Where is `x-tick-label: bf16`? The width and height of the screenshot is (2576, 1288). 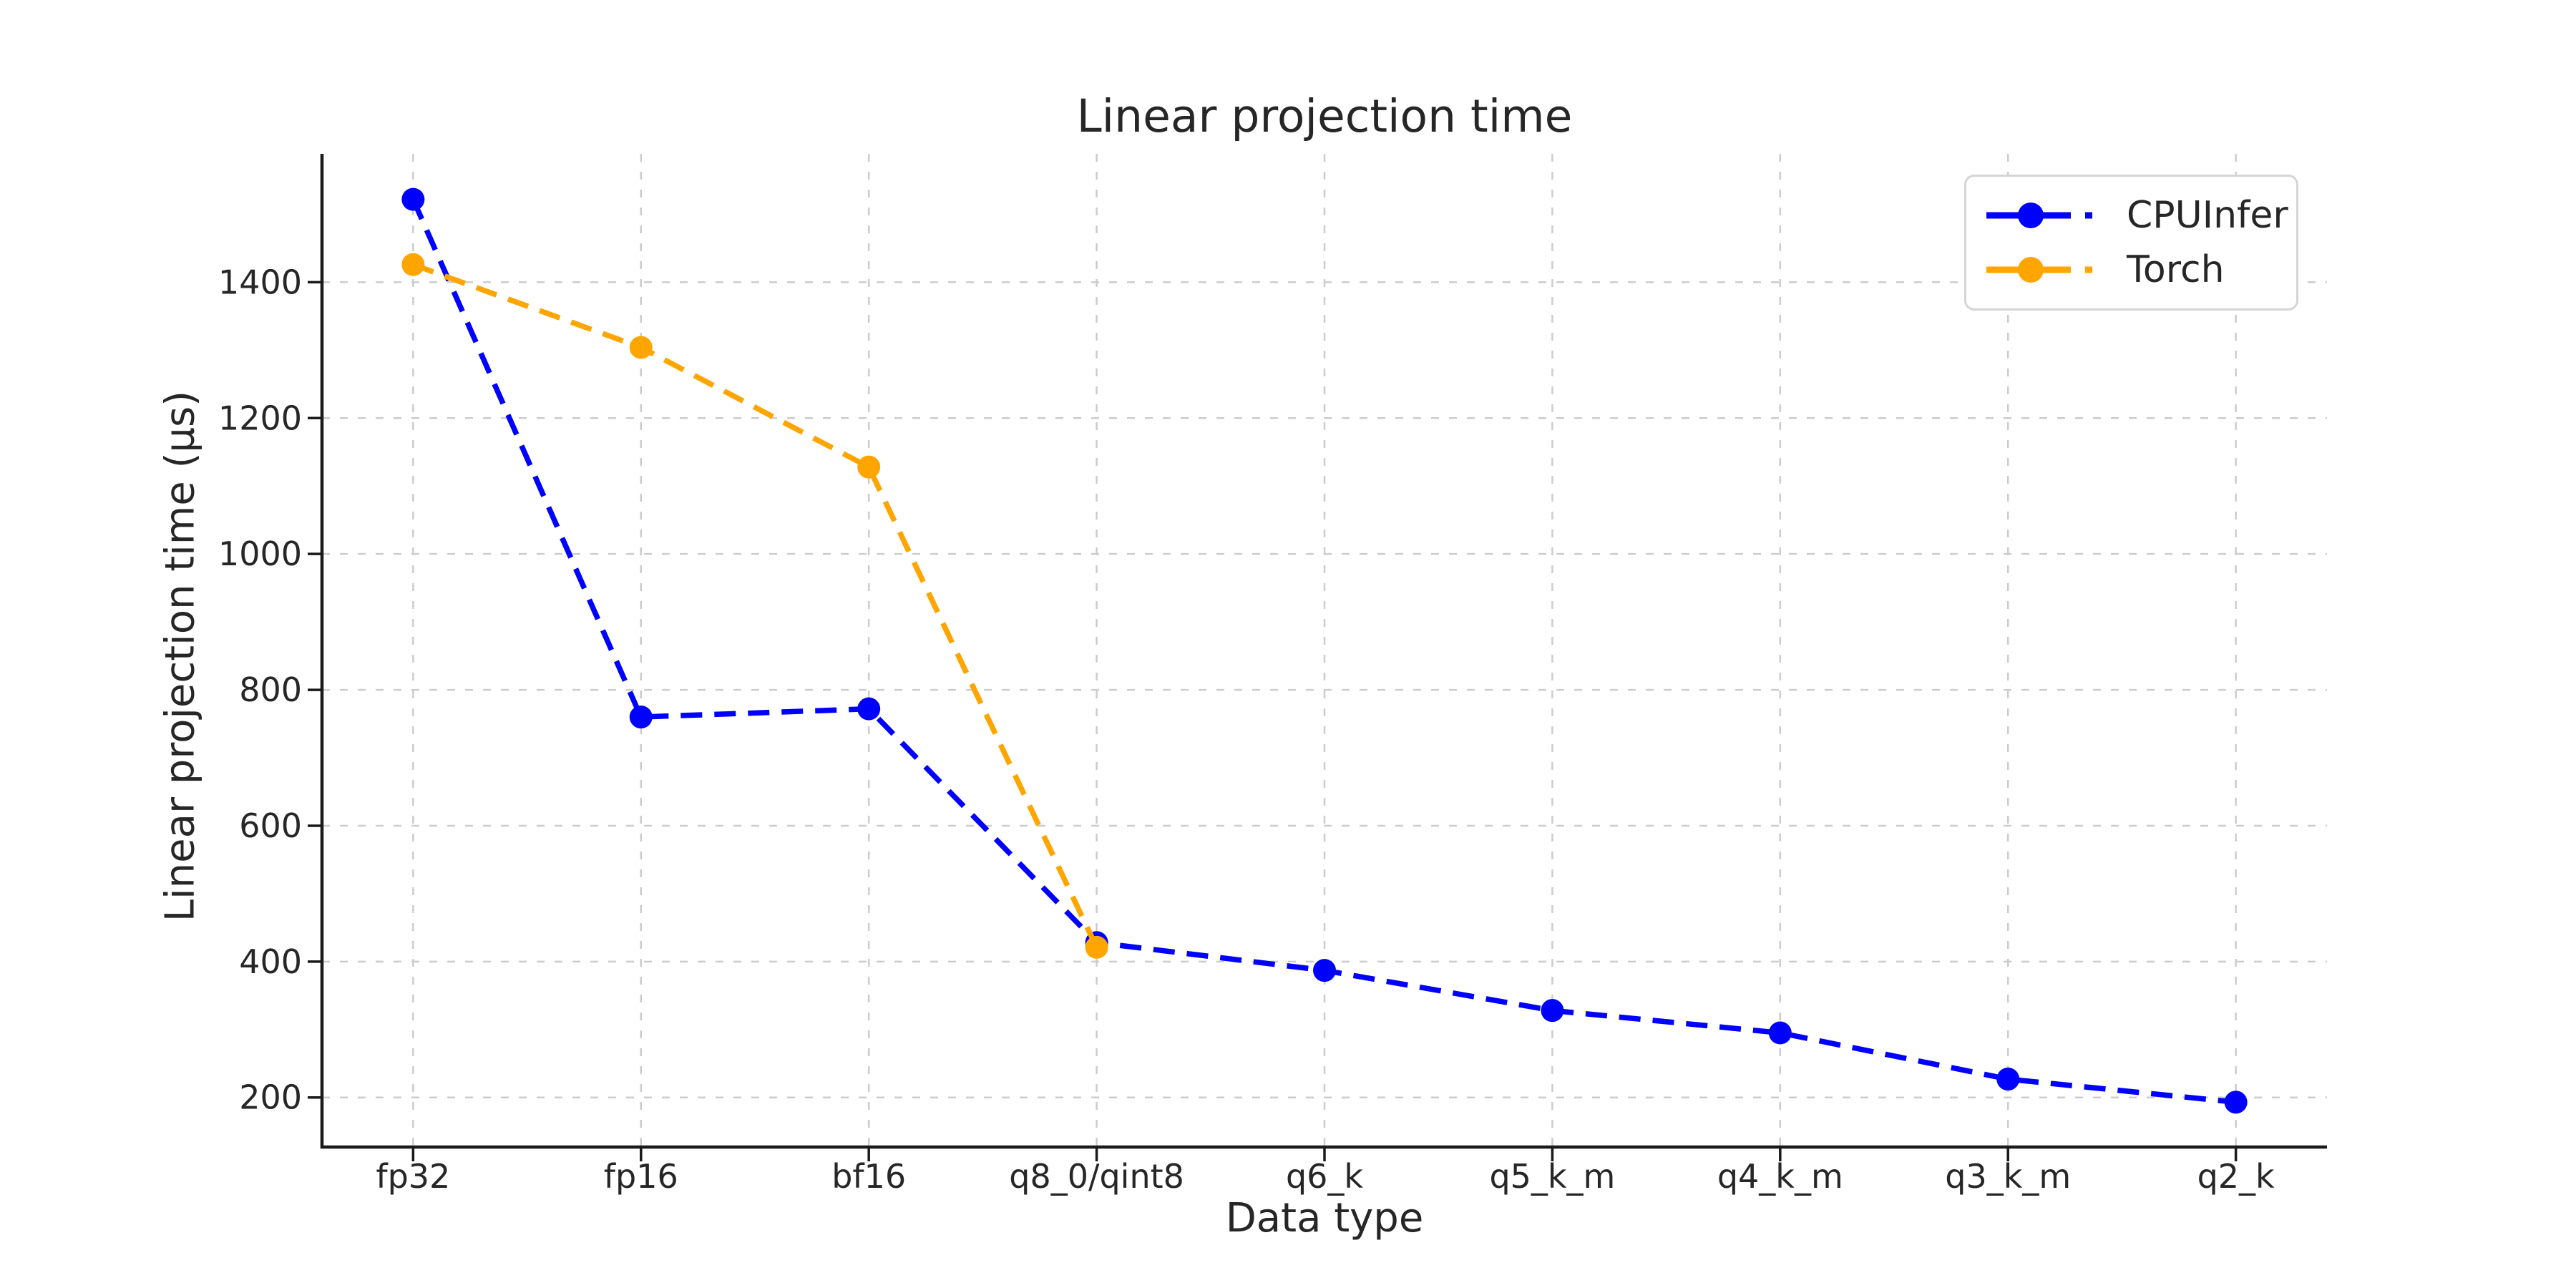
x-tick-label: bf16 is located at coordinates (868, 1176).